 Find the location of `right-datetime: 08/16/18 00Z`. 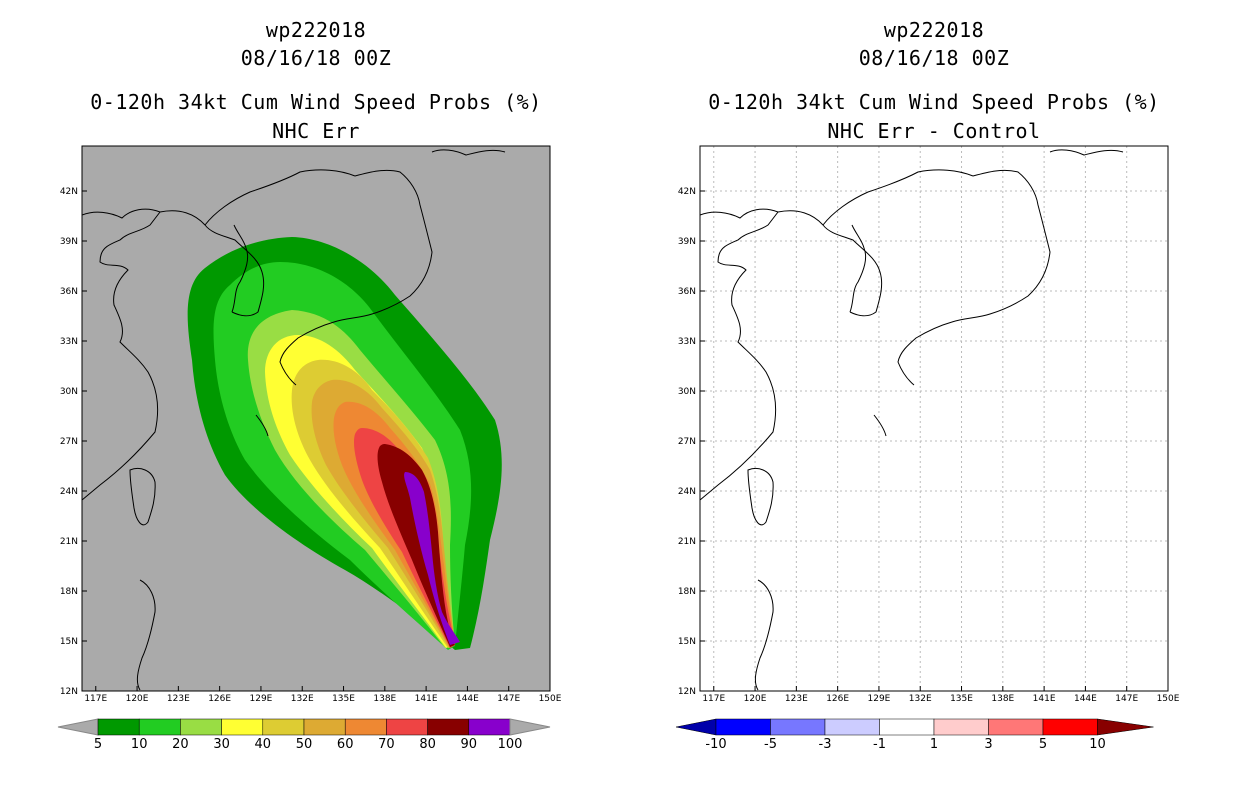

right-datetime: 08/16/18 00Z is located at coordinates (934, 58).